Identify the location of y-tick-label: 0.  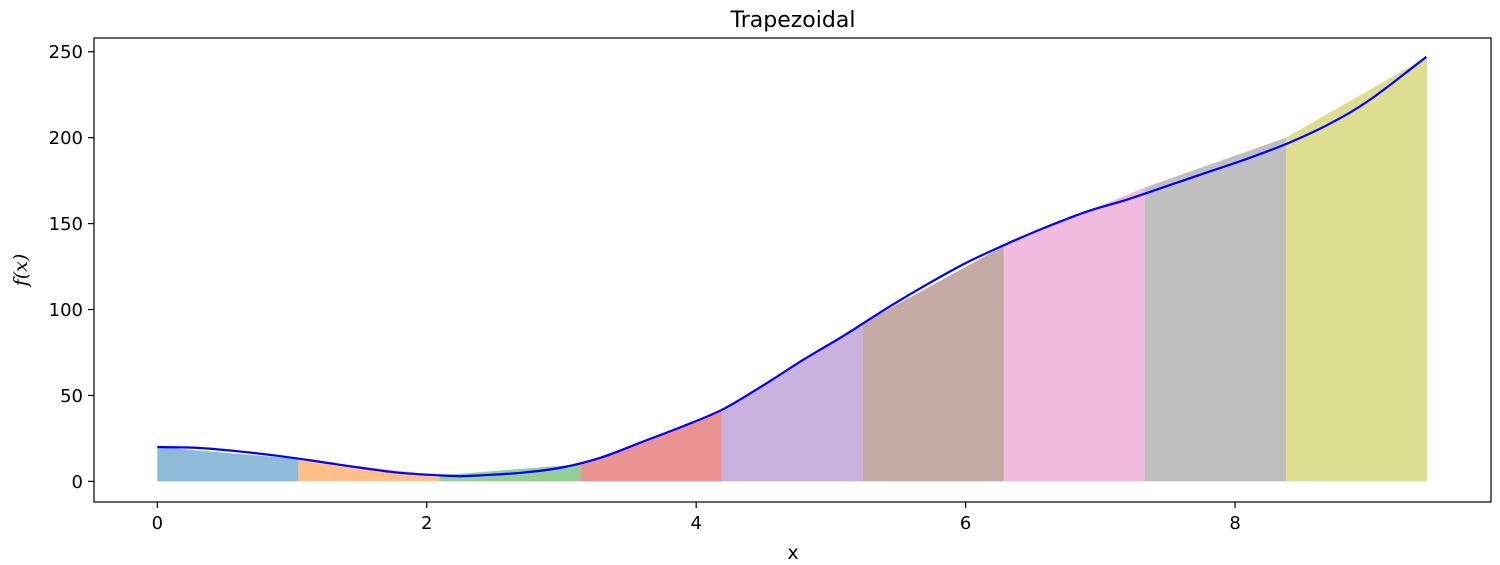
(77, 482).